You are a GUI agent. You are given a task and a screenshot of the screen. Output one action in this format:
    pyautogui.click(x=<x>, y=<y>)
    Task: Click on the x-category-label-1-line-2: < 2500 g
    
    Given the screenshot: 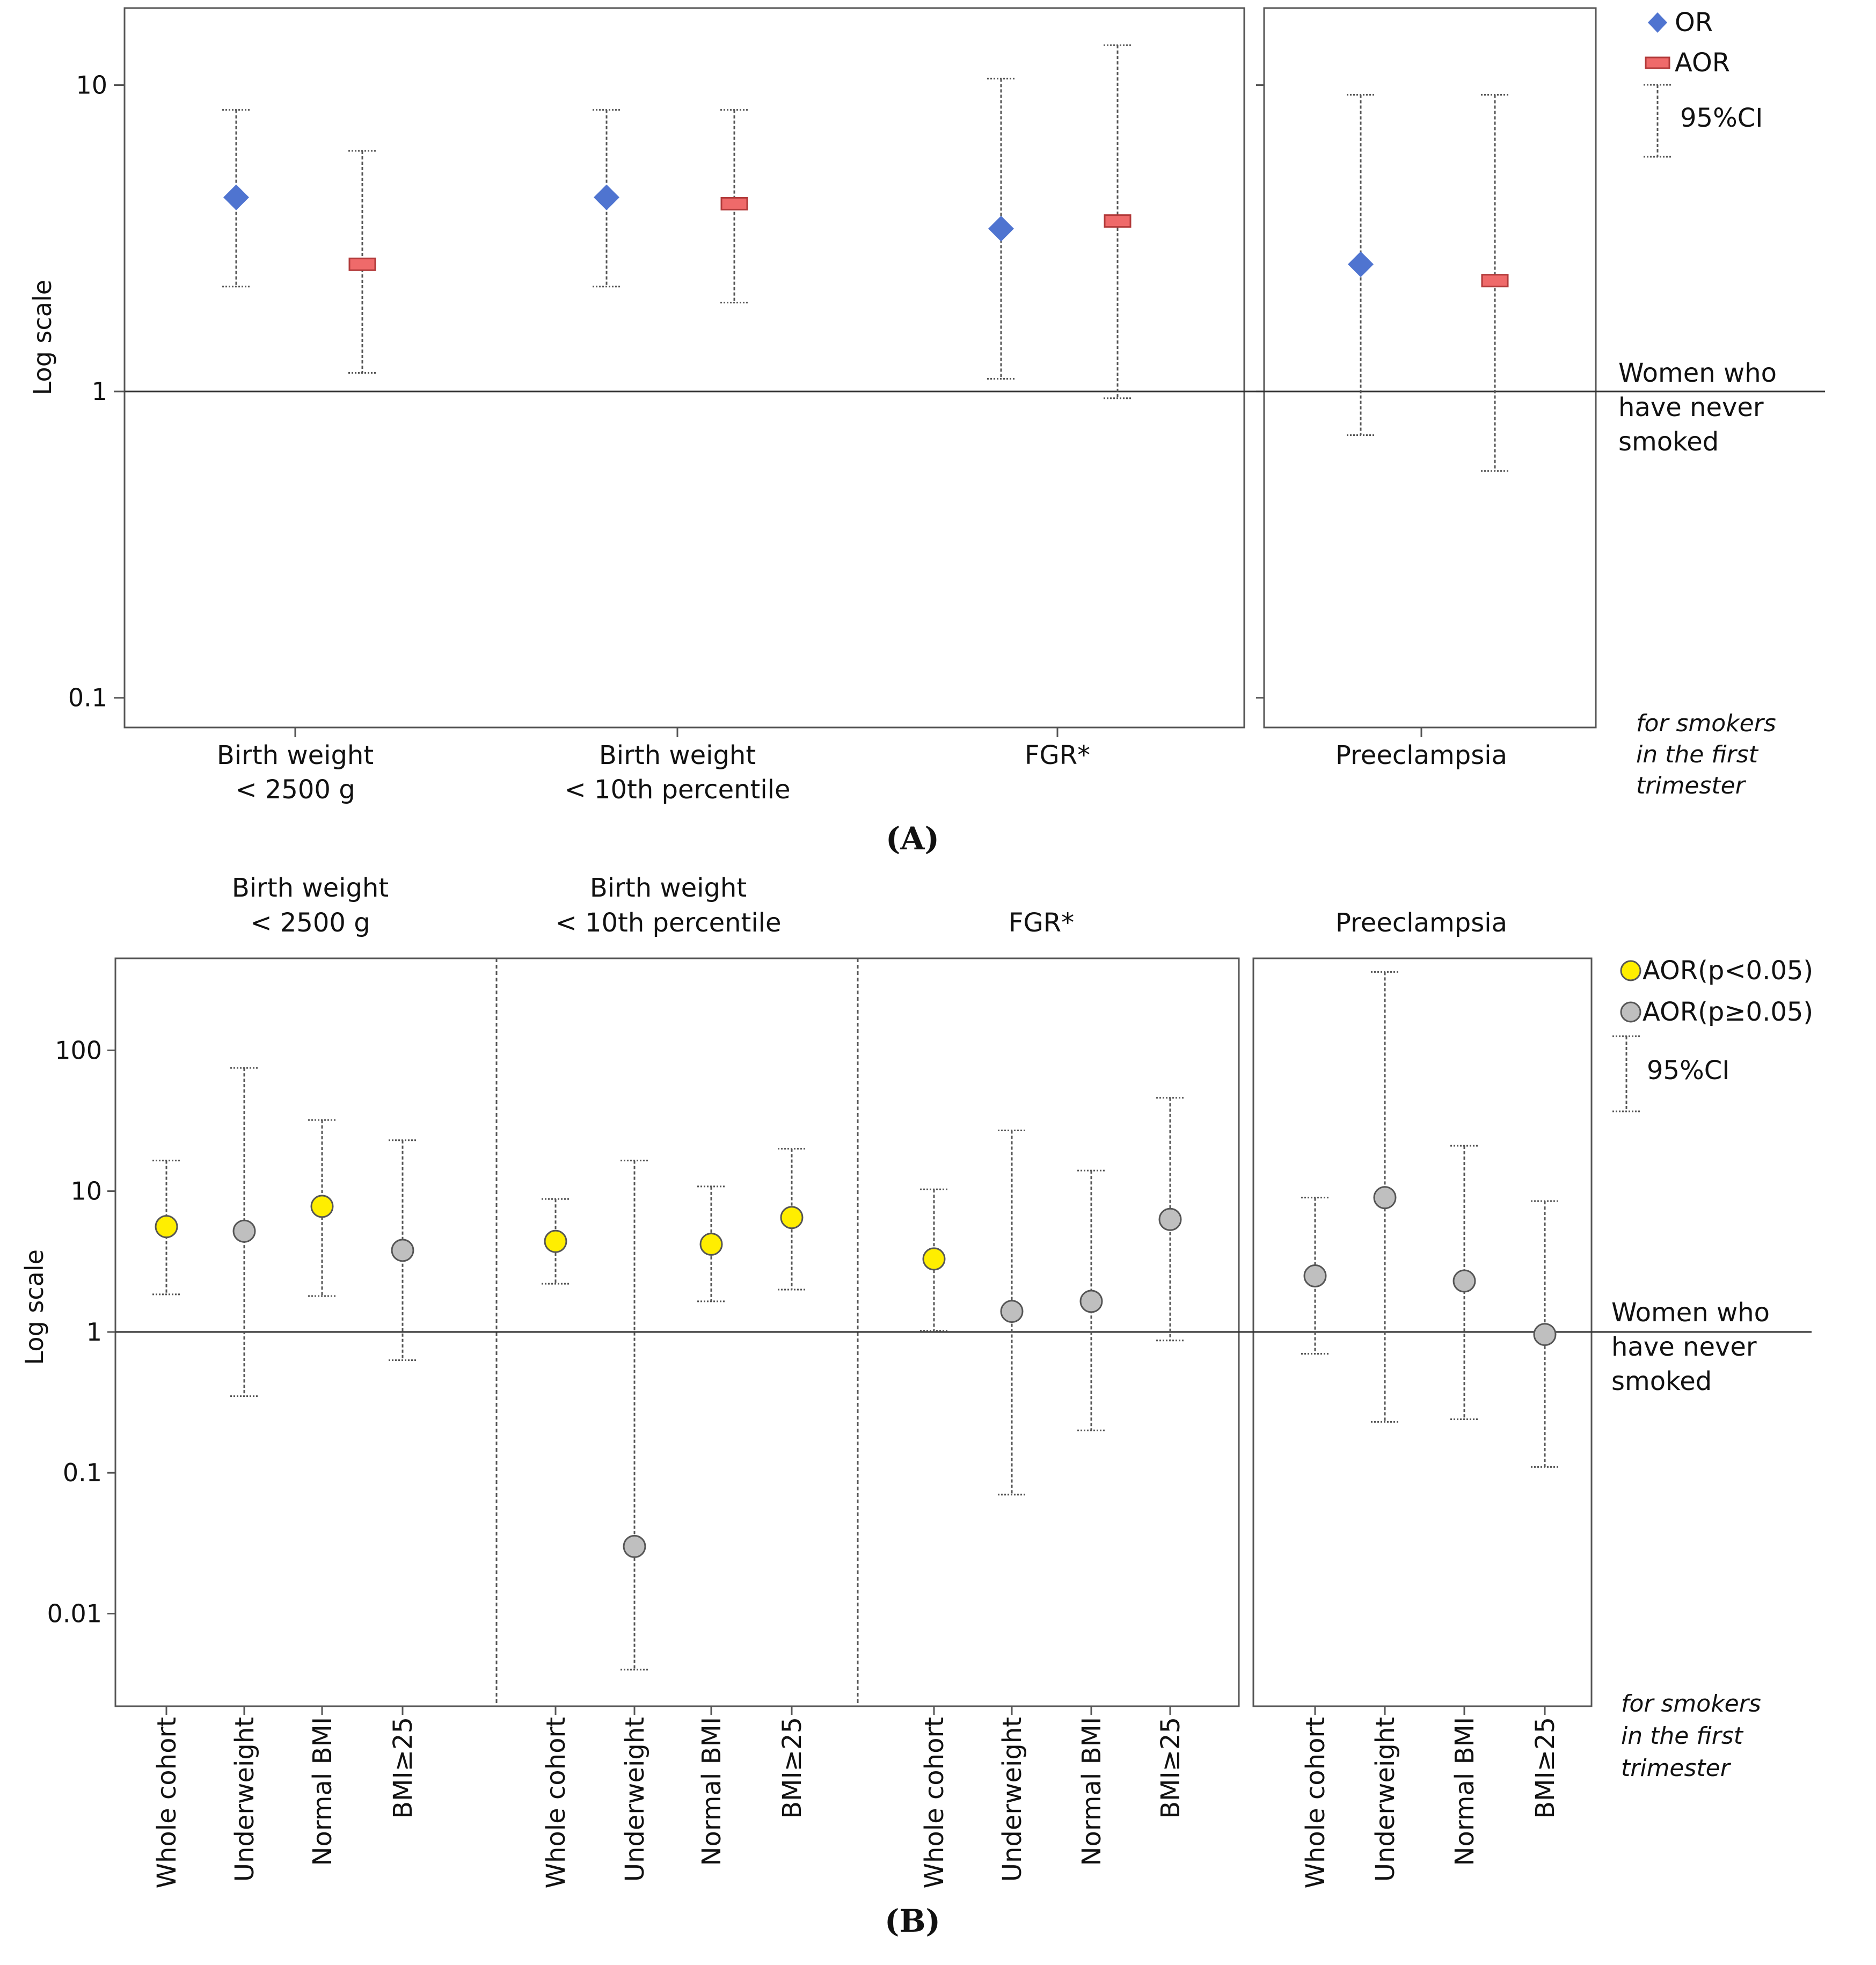 What is the action you would take?
    pyautogui.click(x=295, y=790)
    